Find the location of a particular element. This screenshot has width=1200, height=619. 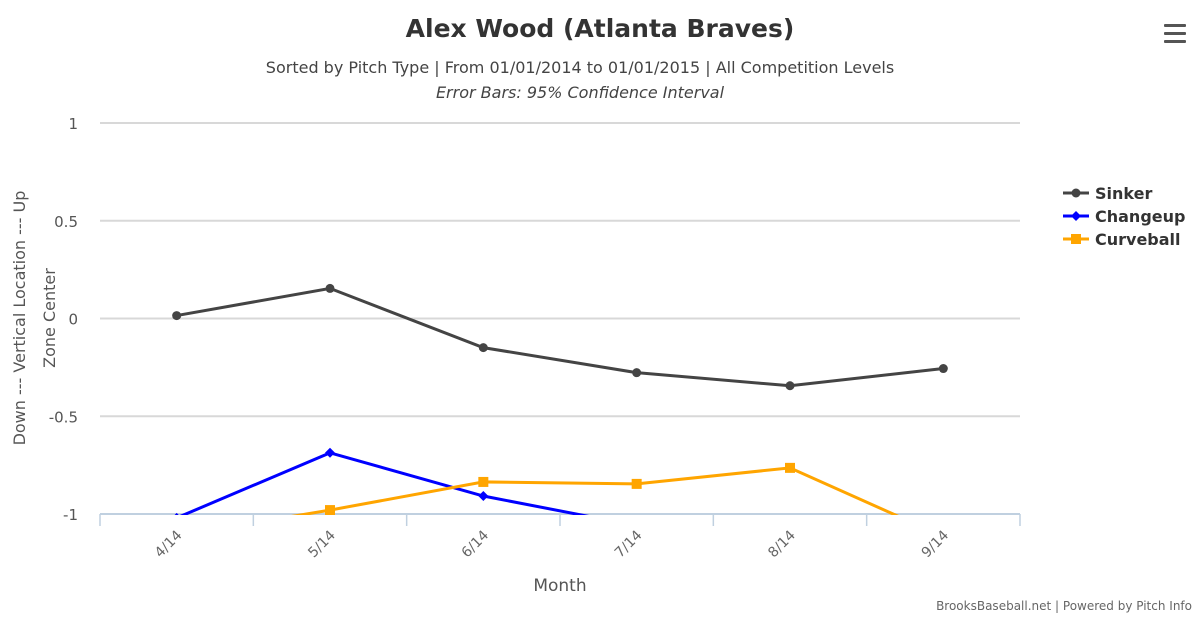

legend-label: Changeup is located at coordinates (1140, 216).